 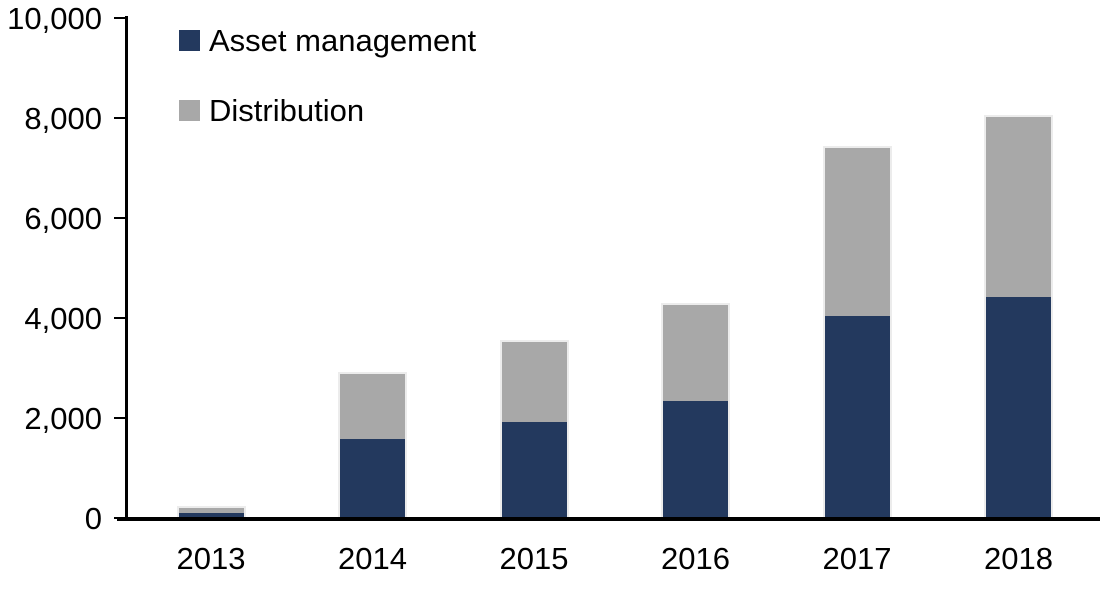 I want to click on bar-2018, so click(x=1018, y=317).